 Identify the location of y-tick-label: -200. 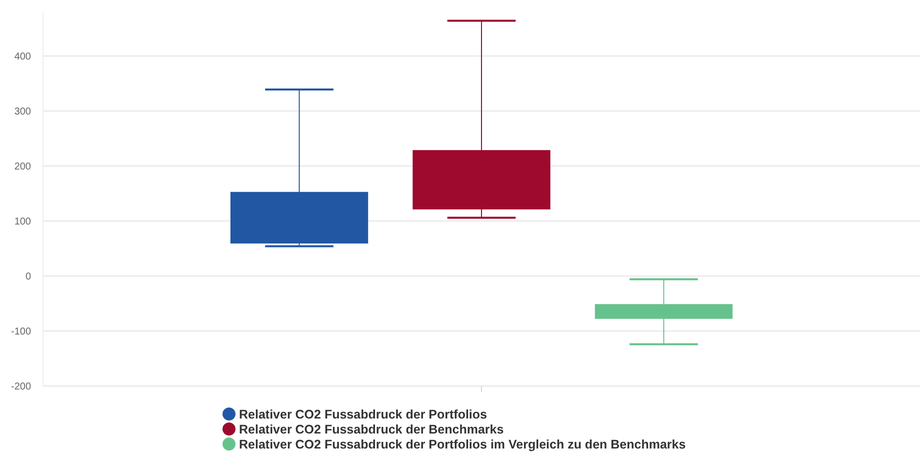
(21, 387).